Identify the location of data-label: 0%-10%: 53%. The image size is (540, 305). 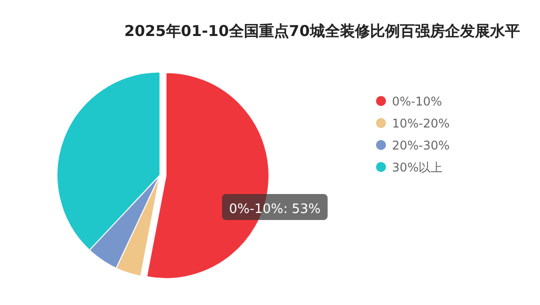
(275, 209).